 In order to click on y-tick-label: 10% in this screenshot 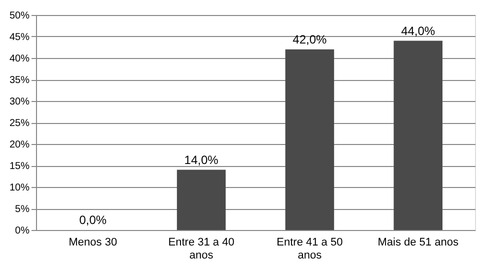, I will do `click(19, 188)`.